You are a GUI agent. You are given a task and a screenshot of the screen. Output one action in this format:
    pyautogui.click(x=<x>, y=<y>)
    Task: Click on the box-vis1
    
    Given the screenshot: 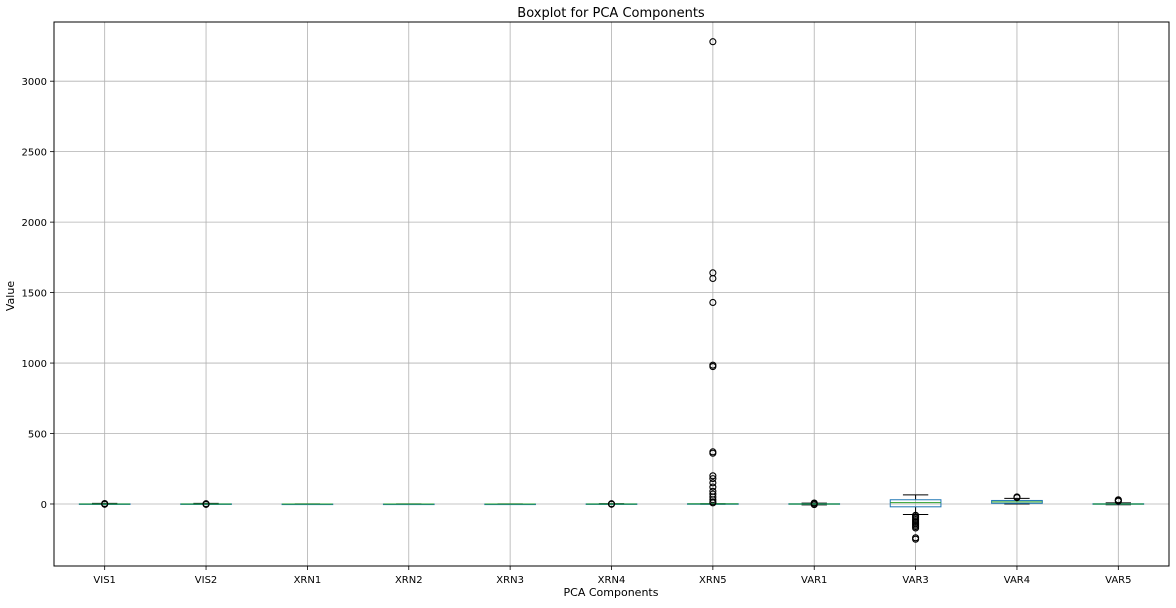 What is the action you would take?
    pyautogui.click(x=104, y=504)
    